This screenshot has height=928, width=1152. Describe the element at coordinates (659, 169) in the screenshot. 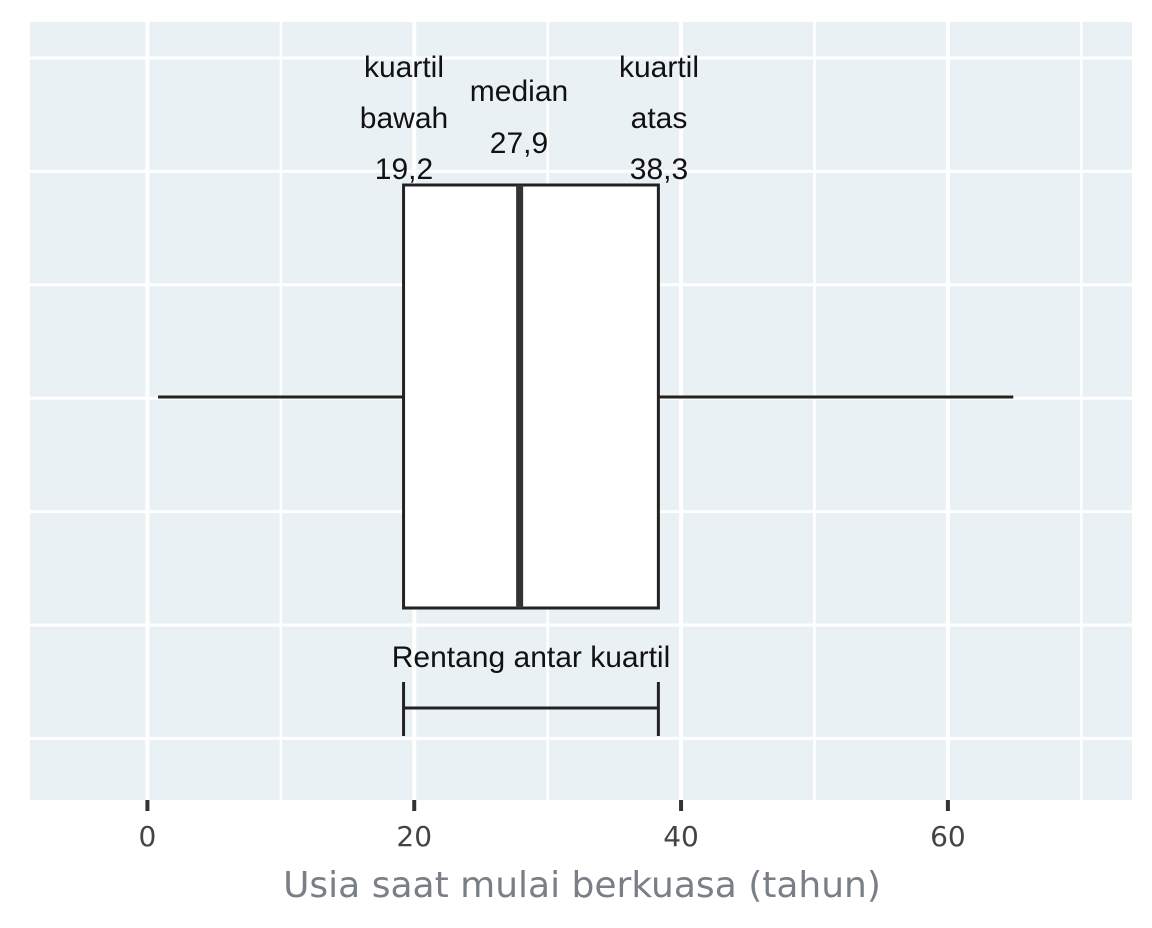

I see `q3-value: 38,3` at that location.